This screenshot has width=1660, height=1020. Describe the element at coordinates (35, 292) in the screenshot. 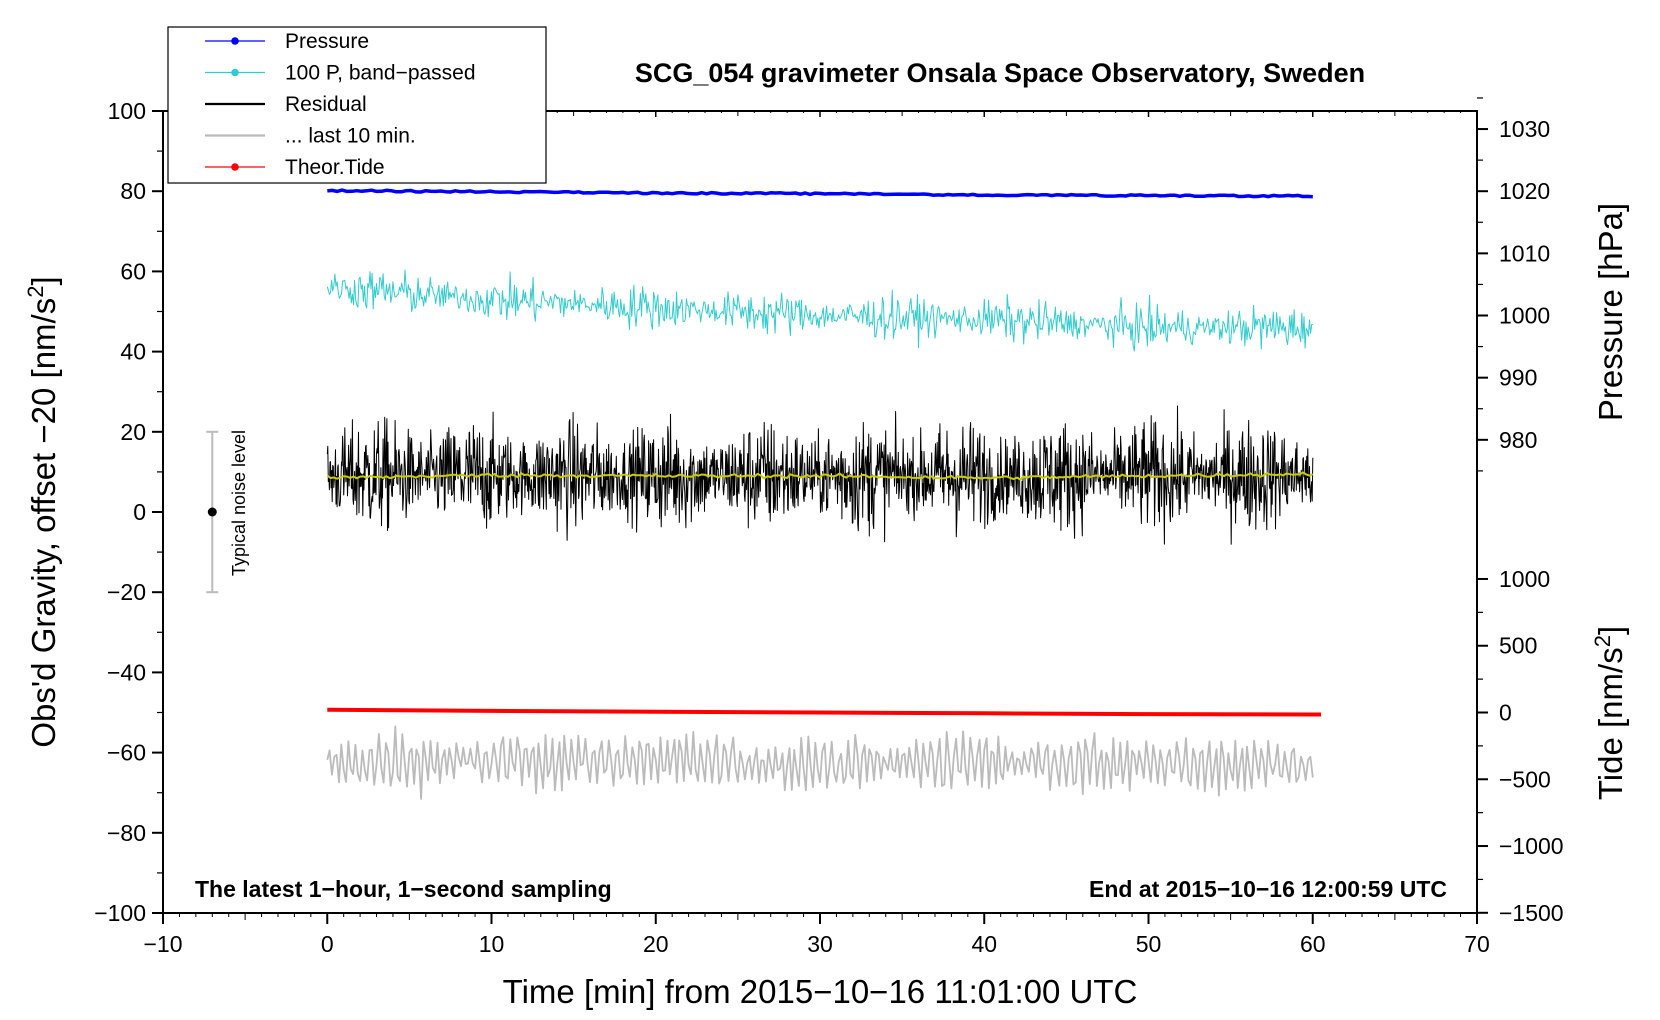

I see `y-axis-title-left-sup: 2` at that location.